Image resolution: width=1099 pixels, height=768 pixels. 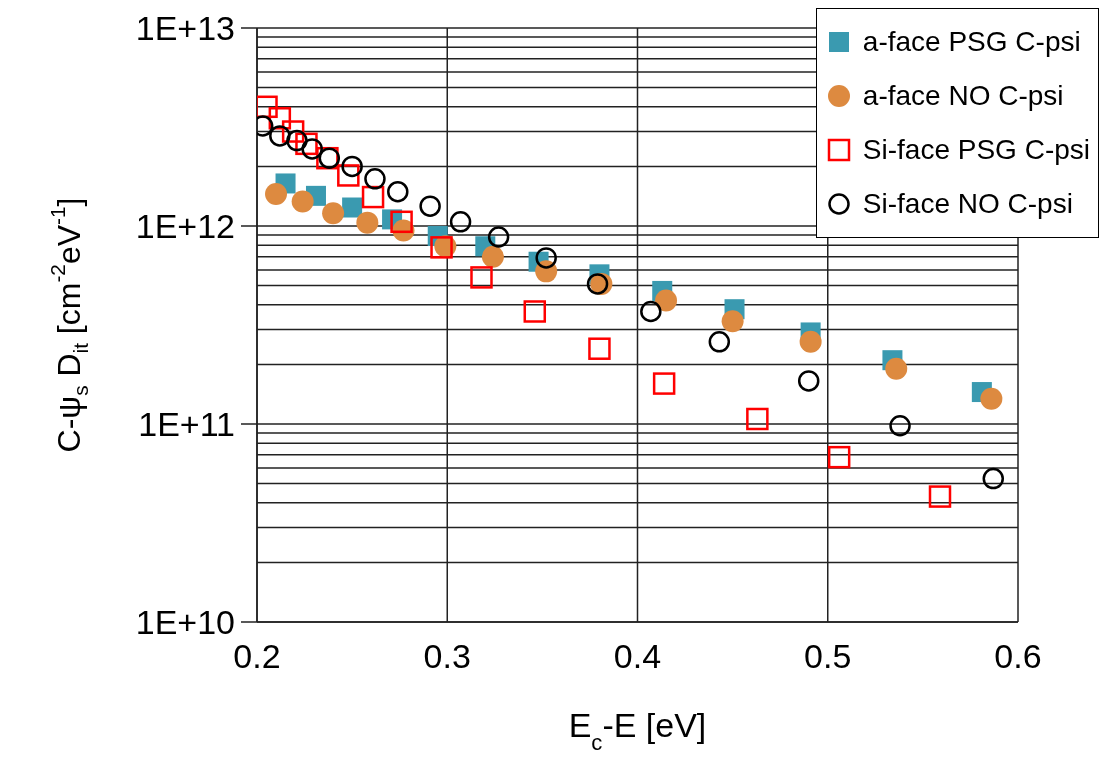 What do you see at coordinates (1018, 656) in the screenshot?
I see `x-tick-label: 0.6` at bounding box center [1018, 656].